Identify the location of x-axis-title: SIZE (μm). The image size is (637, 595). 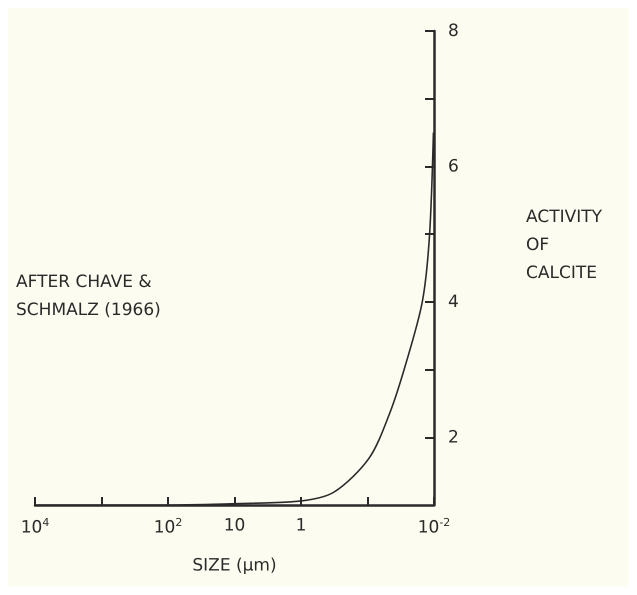
(234, 566).